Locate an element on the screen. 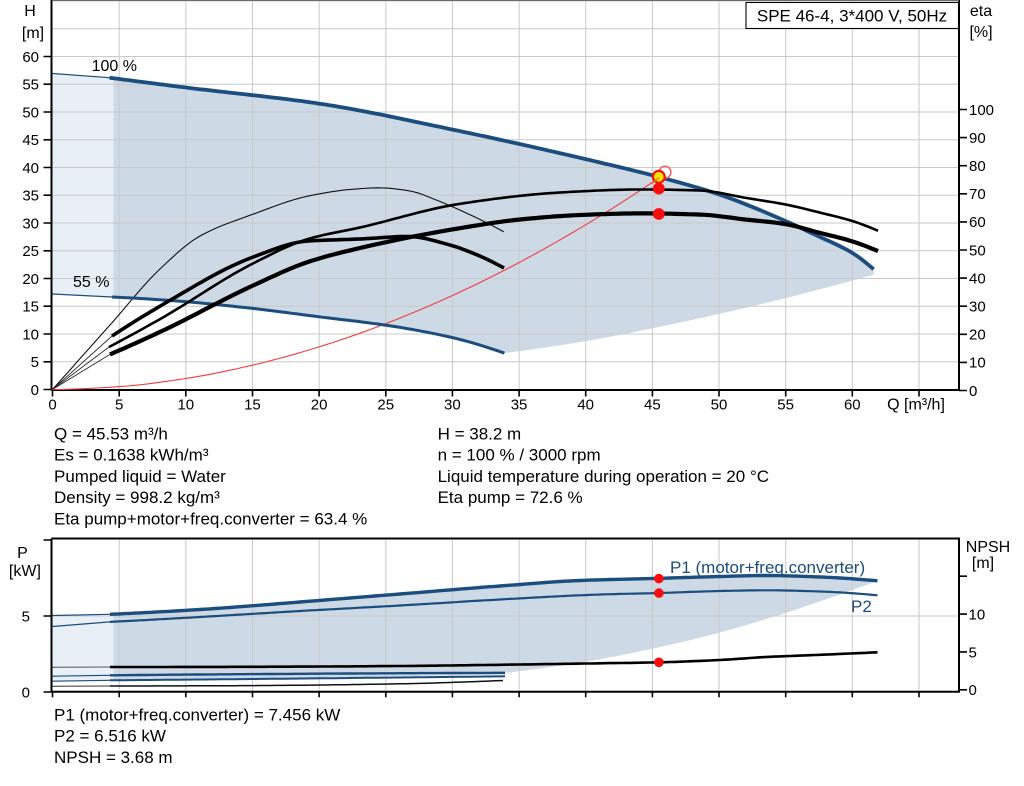 This screenshot has height=786, width=1024. svg-text: Q = 45.53 m³/h is located at coordinates (111, 433).